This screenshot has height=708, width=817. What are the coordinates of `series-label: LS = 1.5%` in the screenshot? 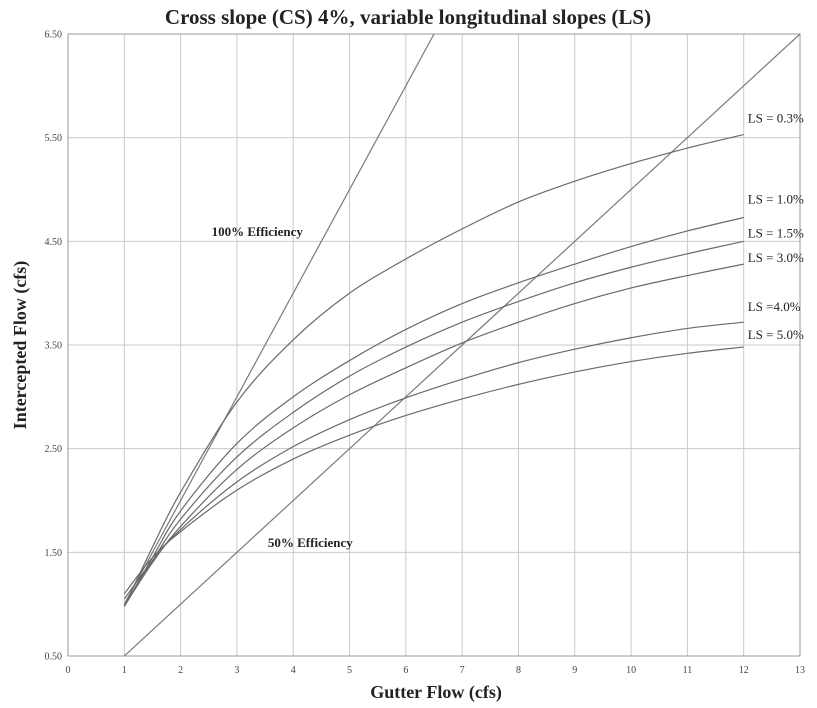 It's located at (776, 232).